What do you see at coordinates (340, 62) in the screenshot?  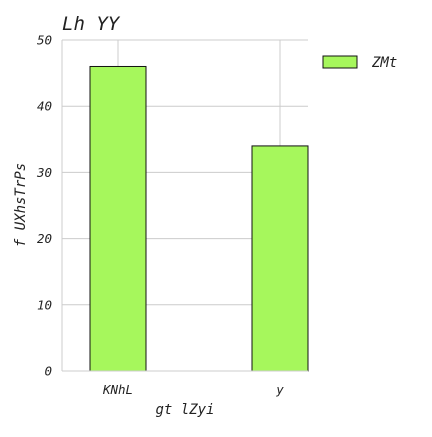 I see `legend-swatch` at bounding box center [340, 62].